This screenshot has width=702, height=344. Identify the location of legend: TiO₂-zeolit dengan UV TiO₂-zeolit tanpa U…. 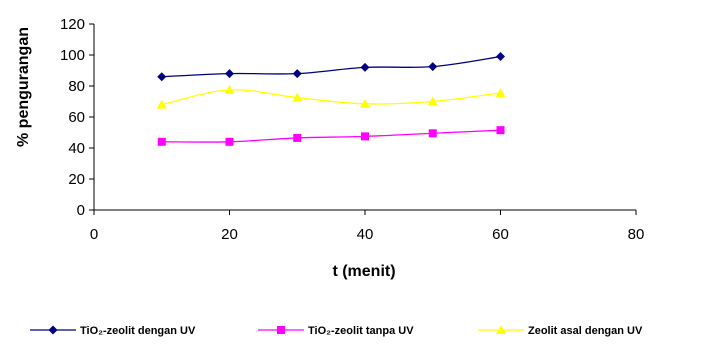
(336, 331).